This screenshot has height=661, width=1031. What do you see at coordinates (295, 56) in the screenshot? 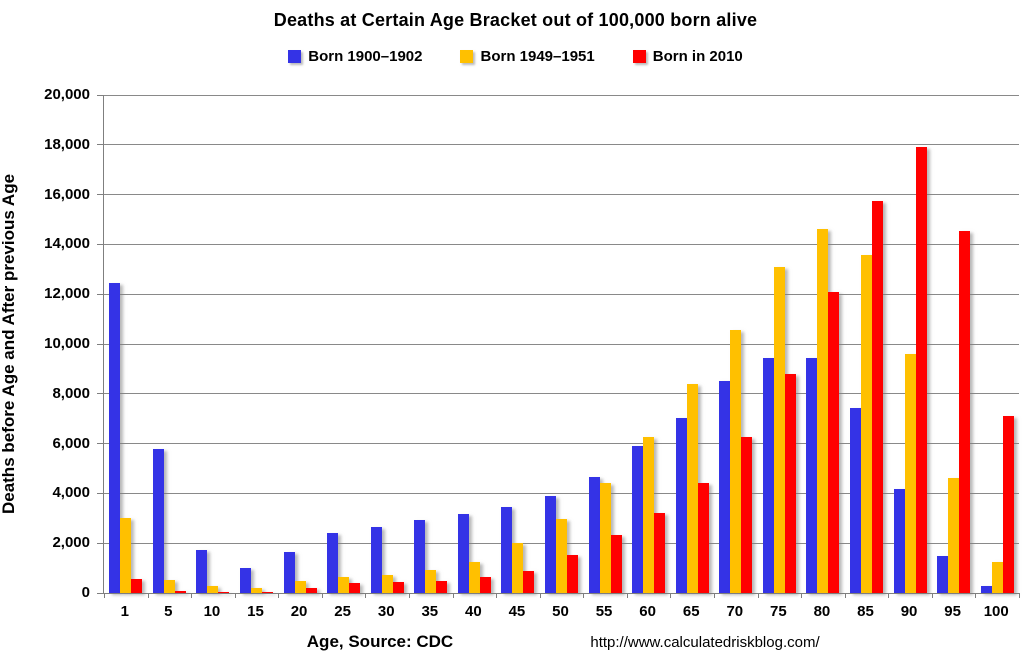
I see `legend-swatch-blue` at bounding box center [295, 56].